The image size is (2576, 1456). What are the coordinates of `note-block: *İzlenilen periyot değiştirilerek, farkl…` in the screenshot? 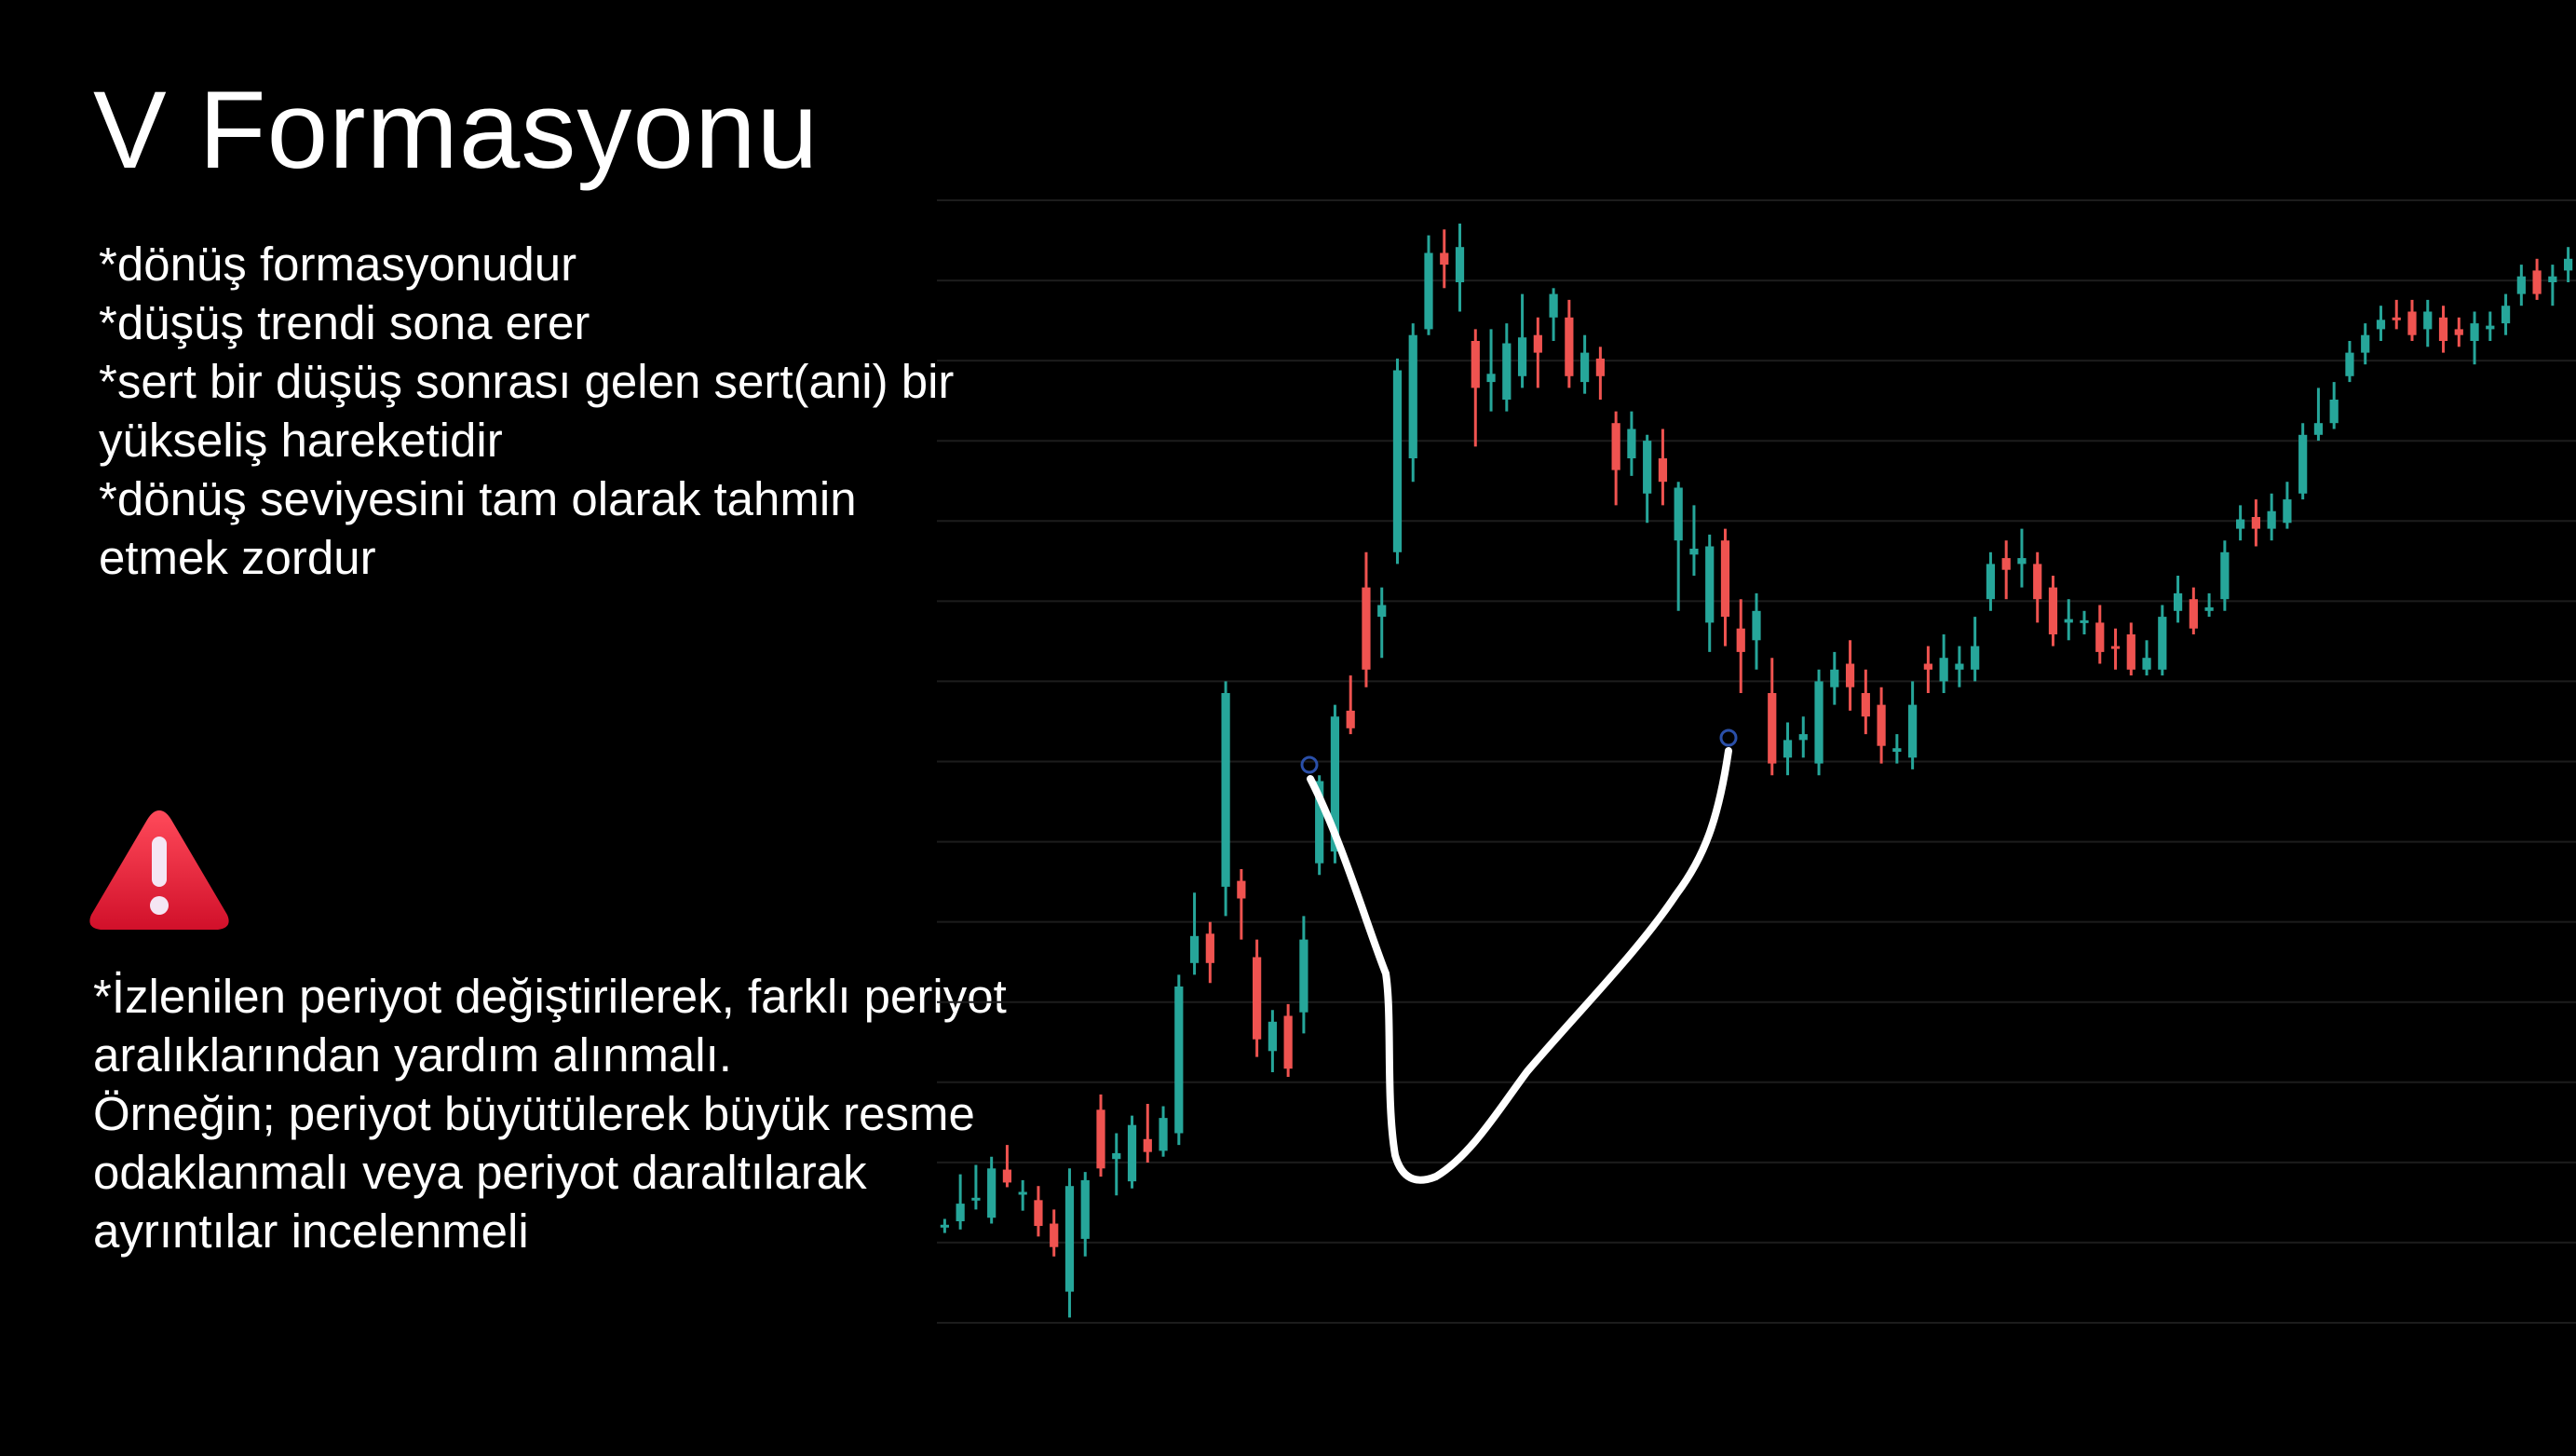 It's located at (596, 1113).